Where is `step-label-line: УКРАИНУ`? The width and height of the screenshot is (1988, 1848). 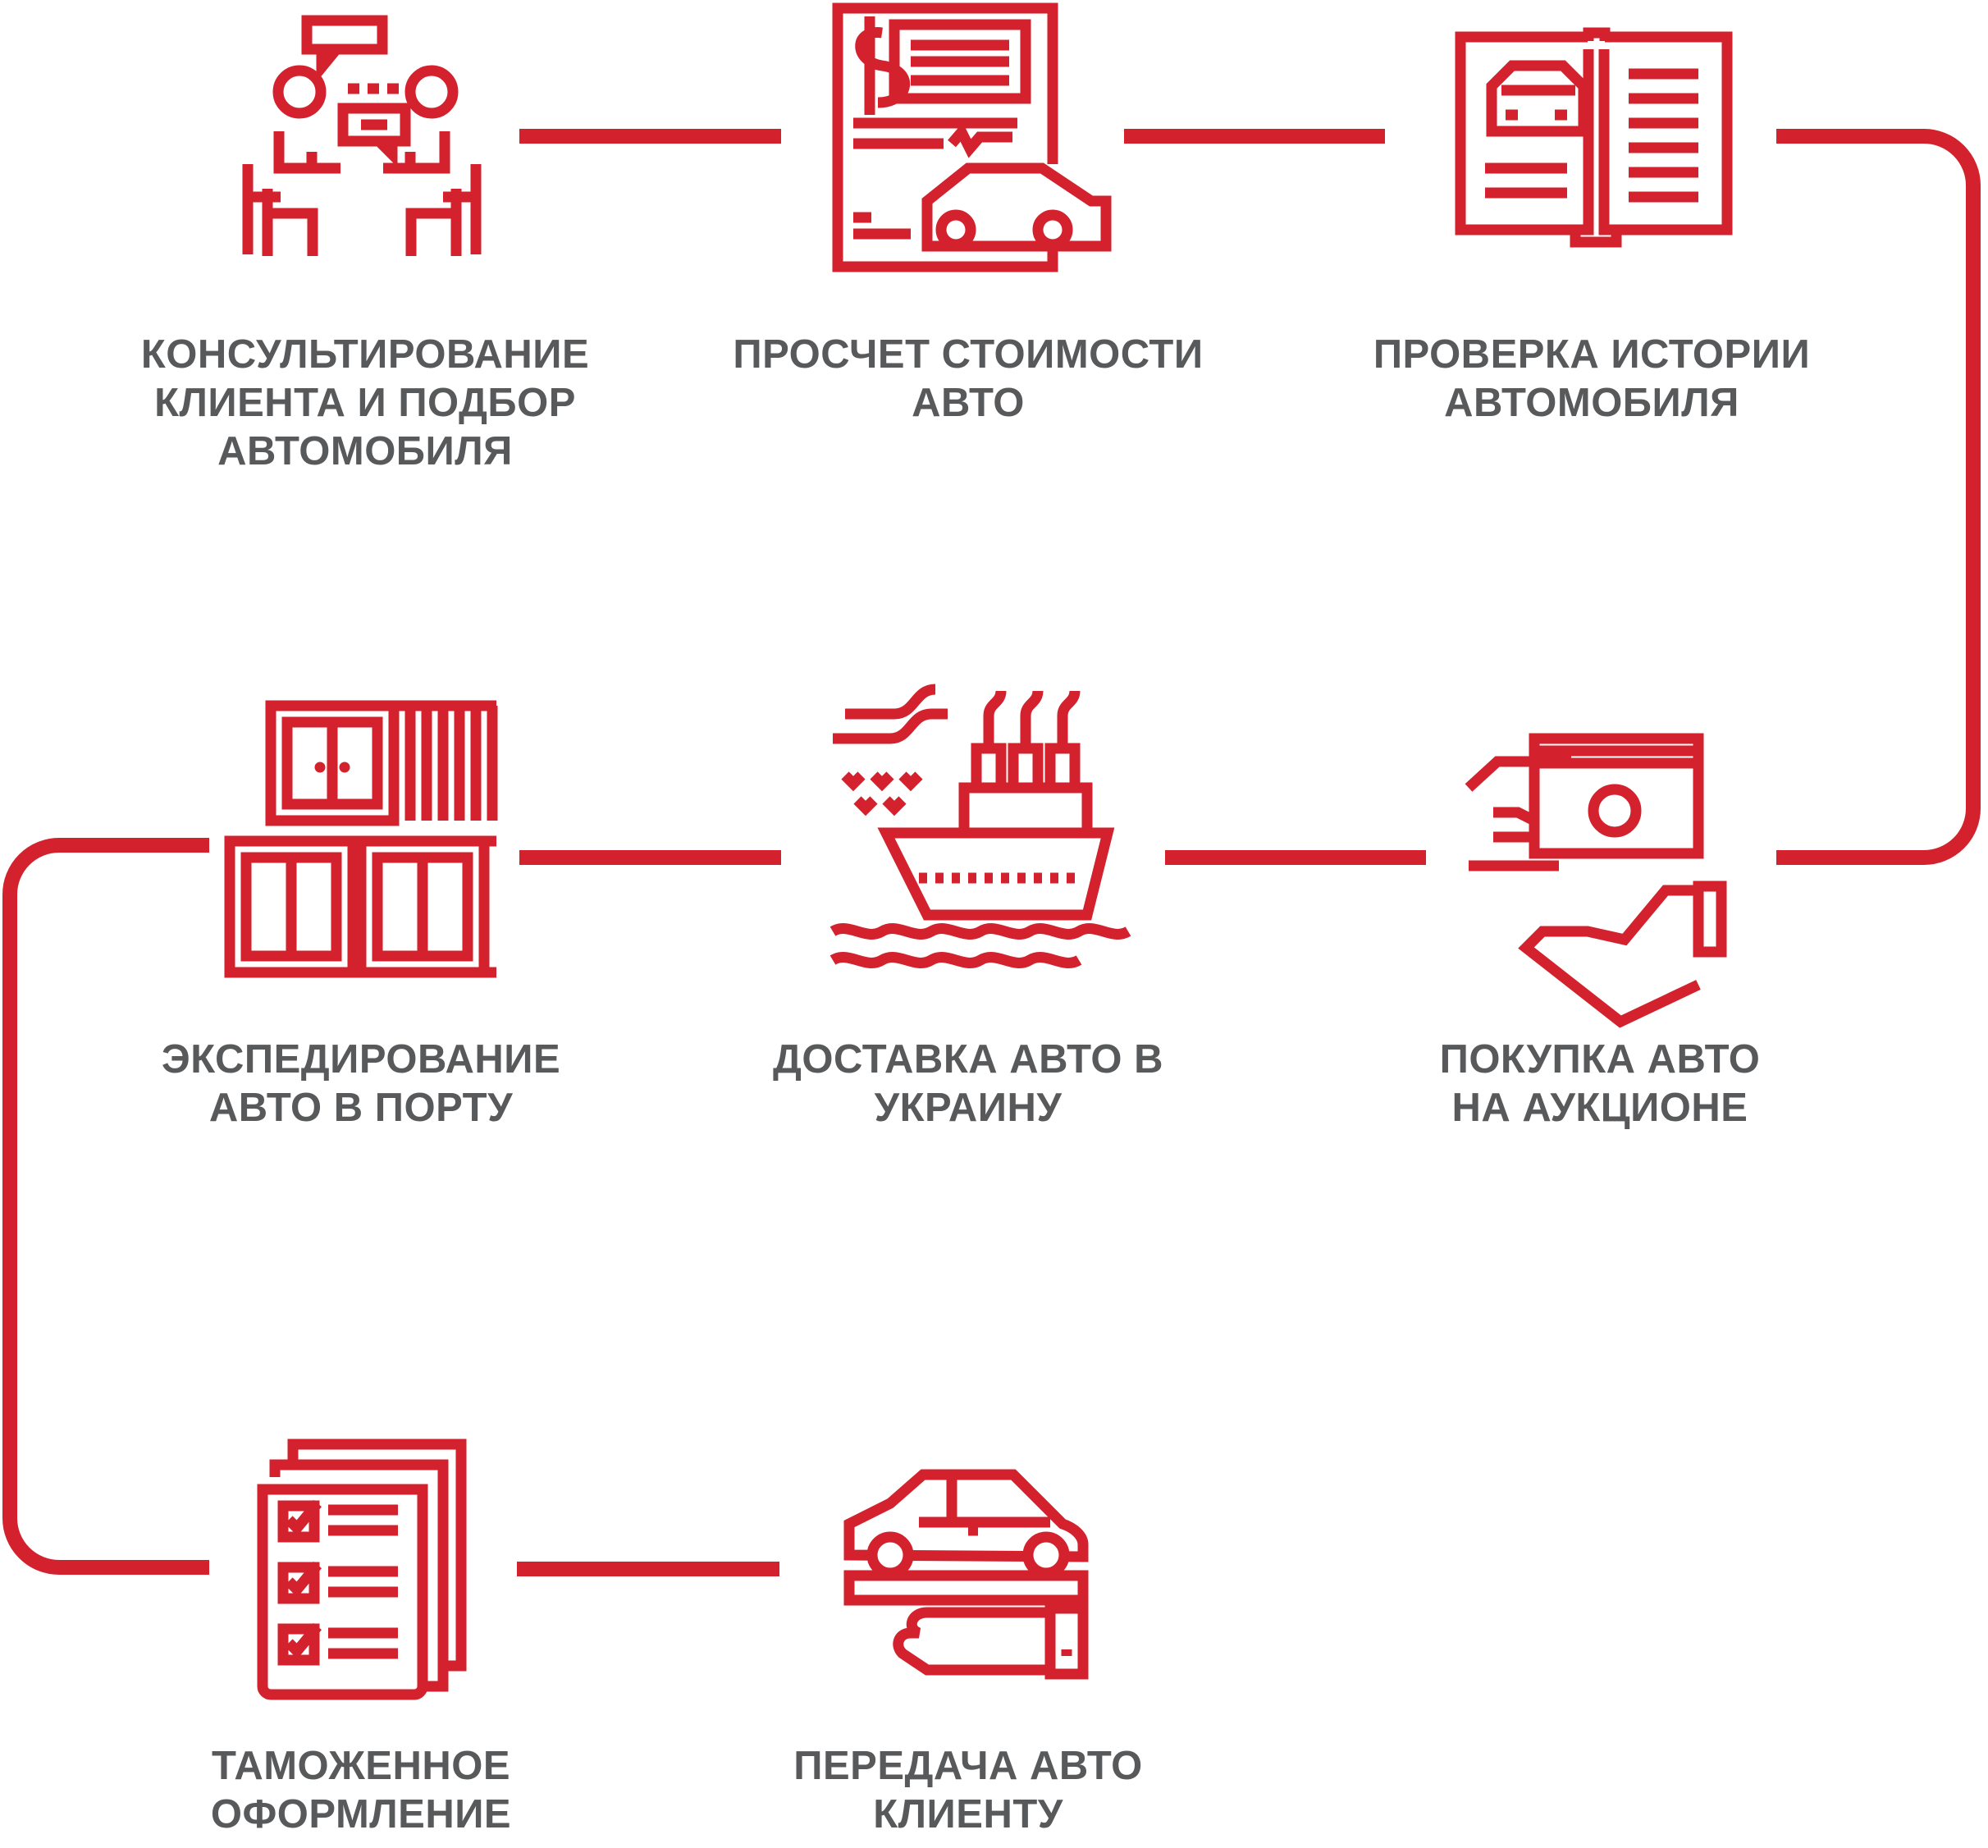 step-label-line: УКРАИНУ is located at coordinates (968, 1108).